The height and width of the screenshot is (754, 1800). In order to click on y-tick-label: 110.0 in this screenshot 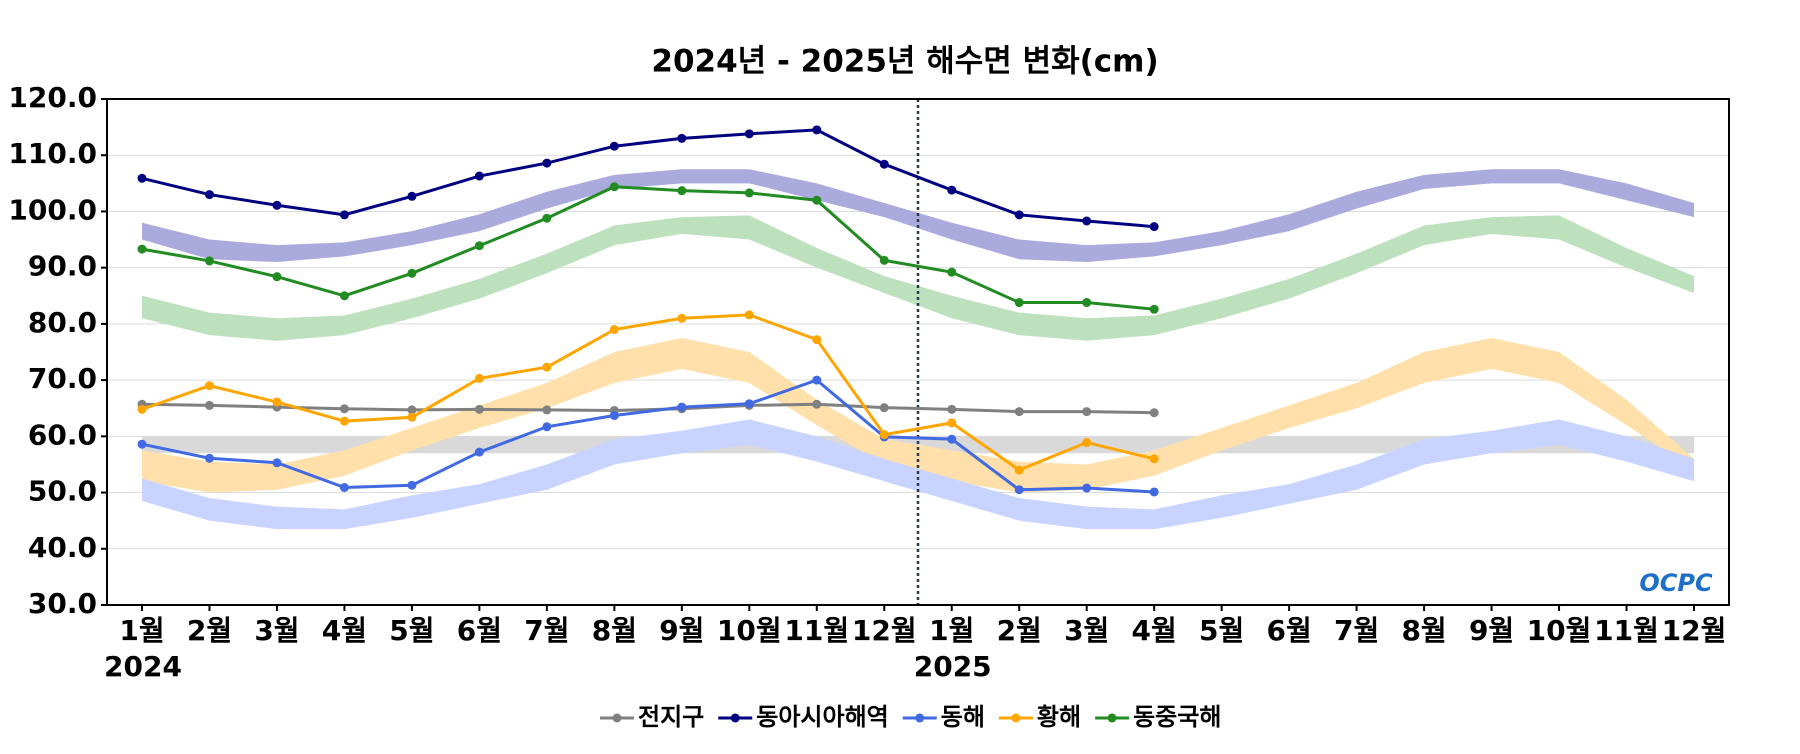, I will do `click(52, 153)`.